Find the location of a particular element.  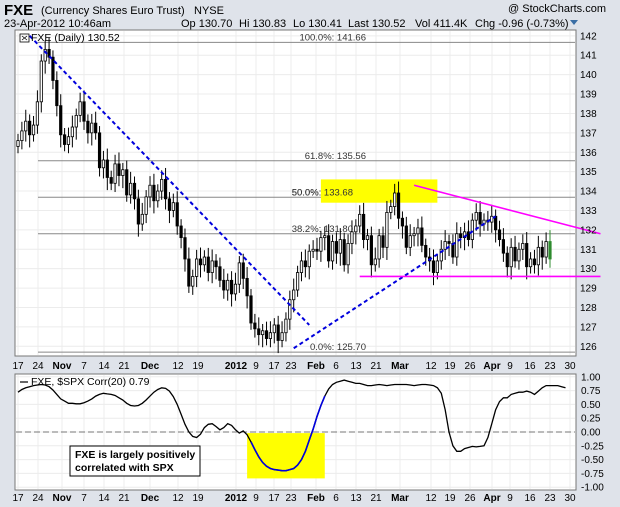

price-y-tick-label: 139 is located at coordinates (588, 95).